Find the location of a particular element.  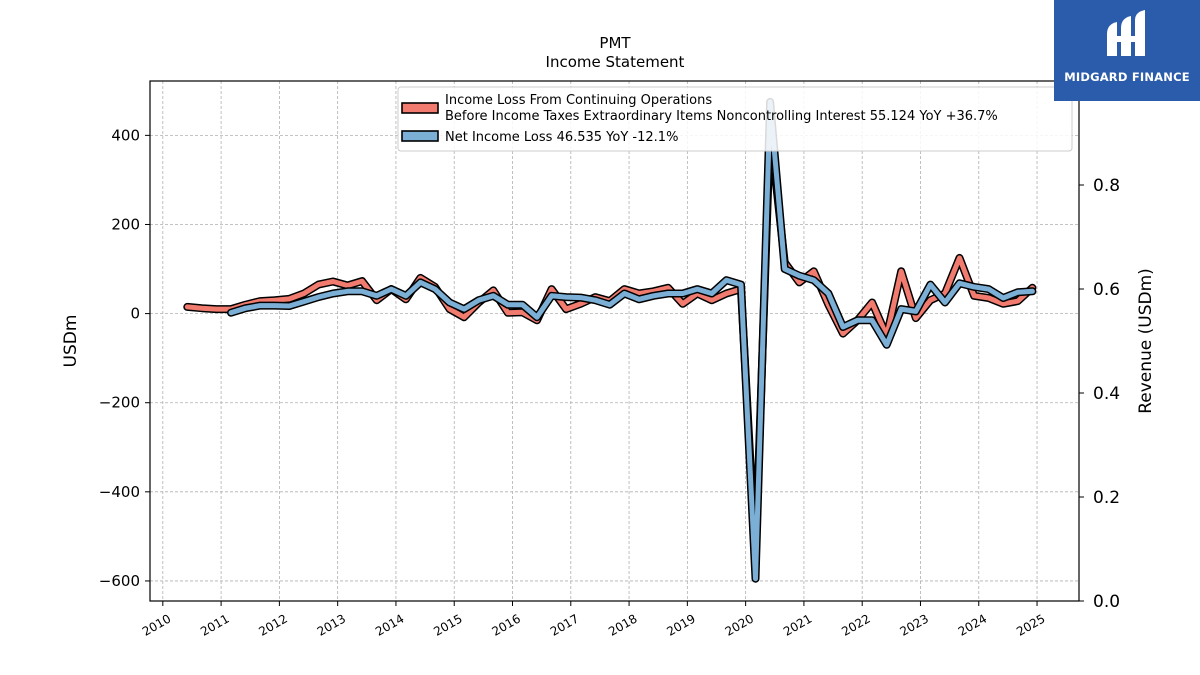

x-tick-label: 2012 is located at coordinates (272, 624).